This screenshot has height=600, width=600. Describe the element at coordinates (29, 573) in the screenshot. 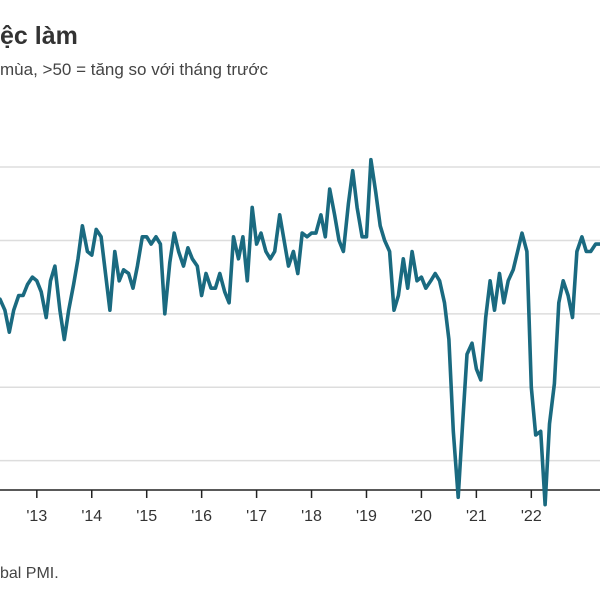

I see `source-note: bal PMI.` at that location.